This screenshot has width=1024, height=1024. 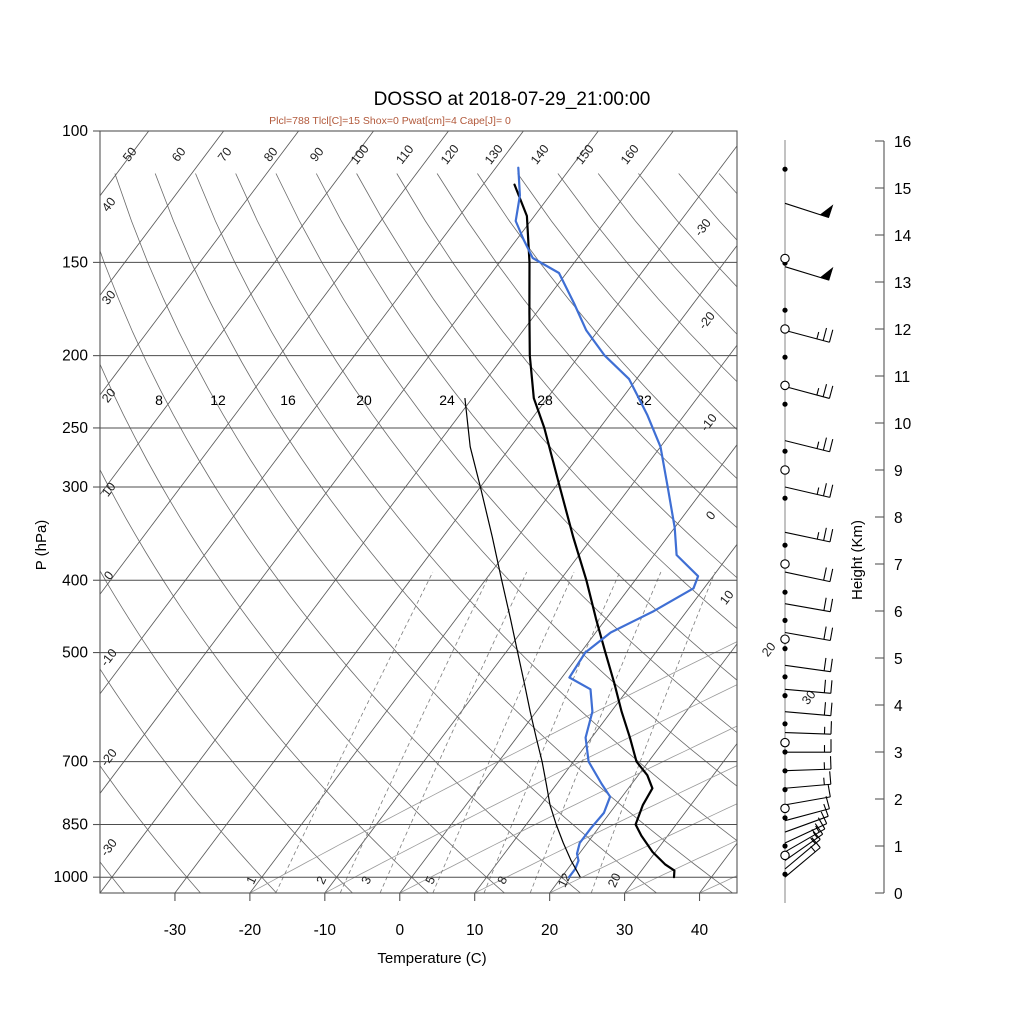 I want to click on temperature-tick-label: -10, so click(x=325, y=930).